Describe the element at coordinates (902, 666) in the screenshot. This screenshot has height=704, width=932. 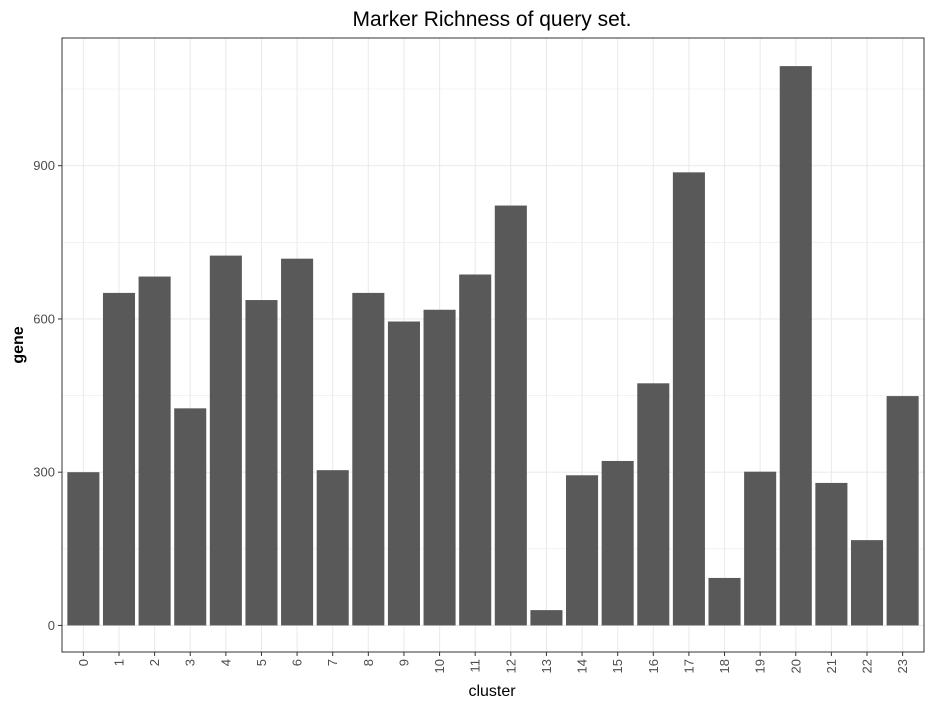
I see `x-tick-label: 23` at that location.